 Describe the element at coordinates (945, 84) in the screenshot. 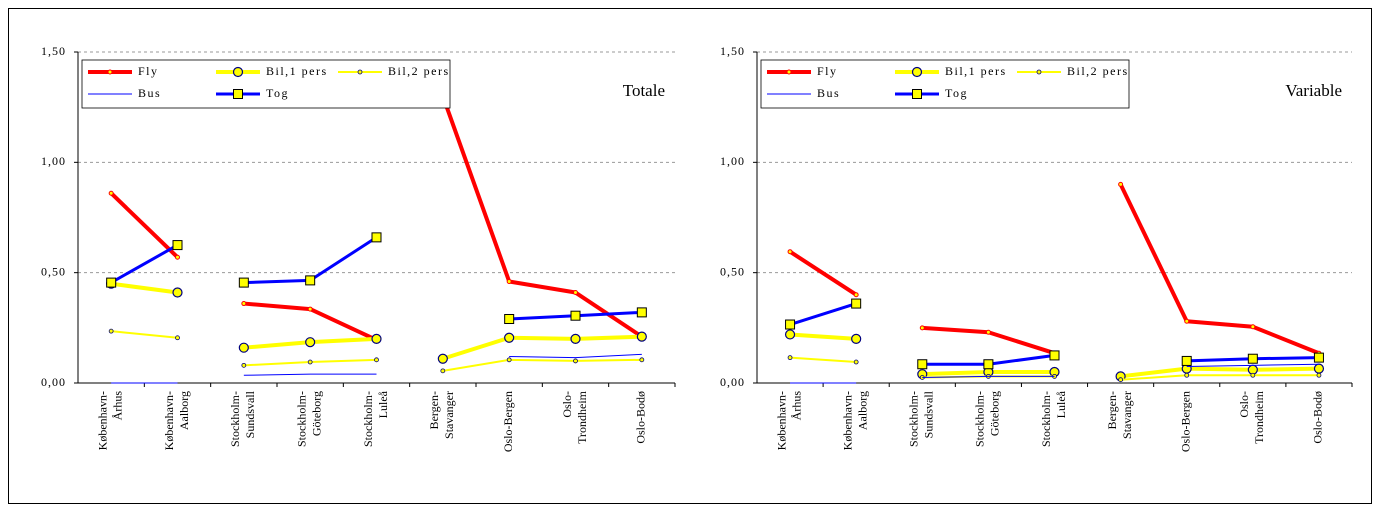

I see `legend-box` at that location.